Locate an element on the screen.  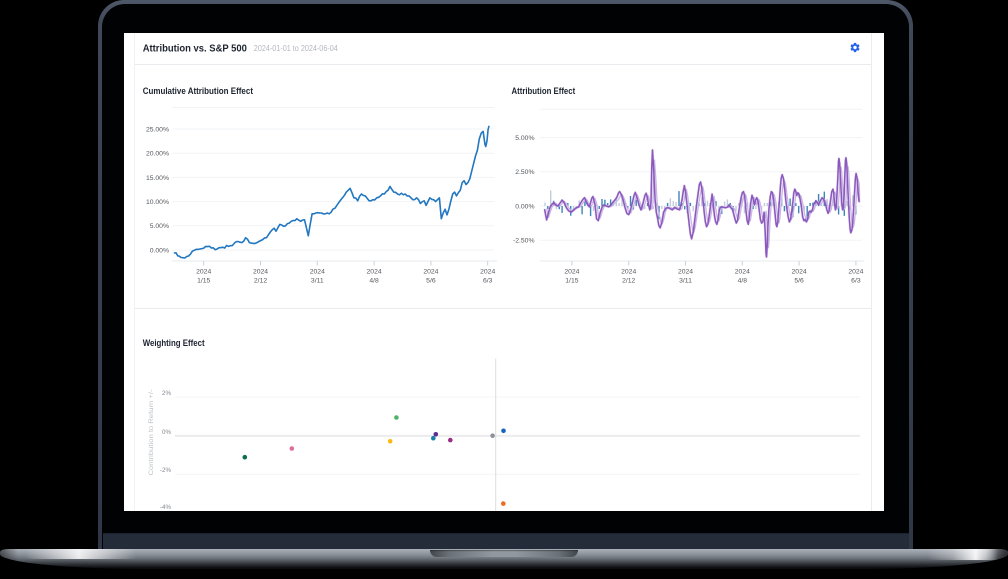
svg-text: 0% is located at coordinates (166, 432).